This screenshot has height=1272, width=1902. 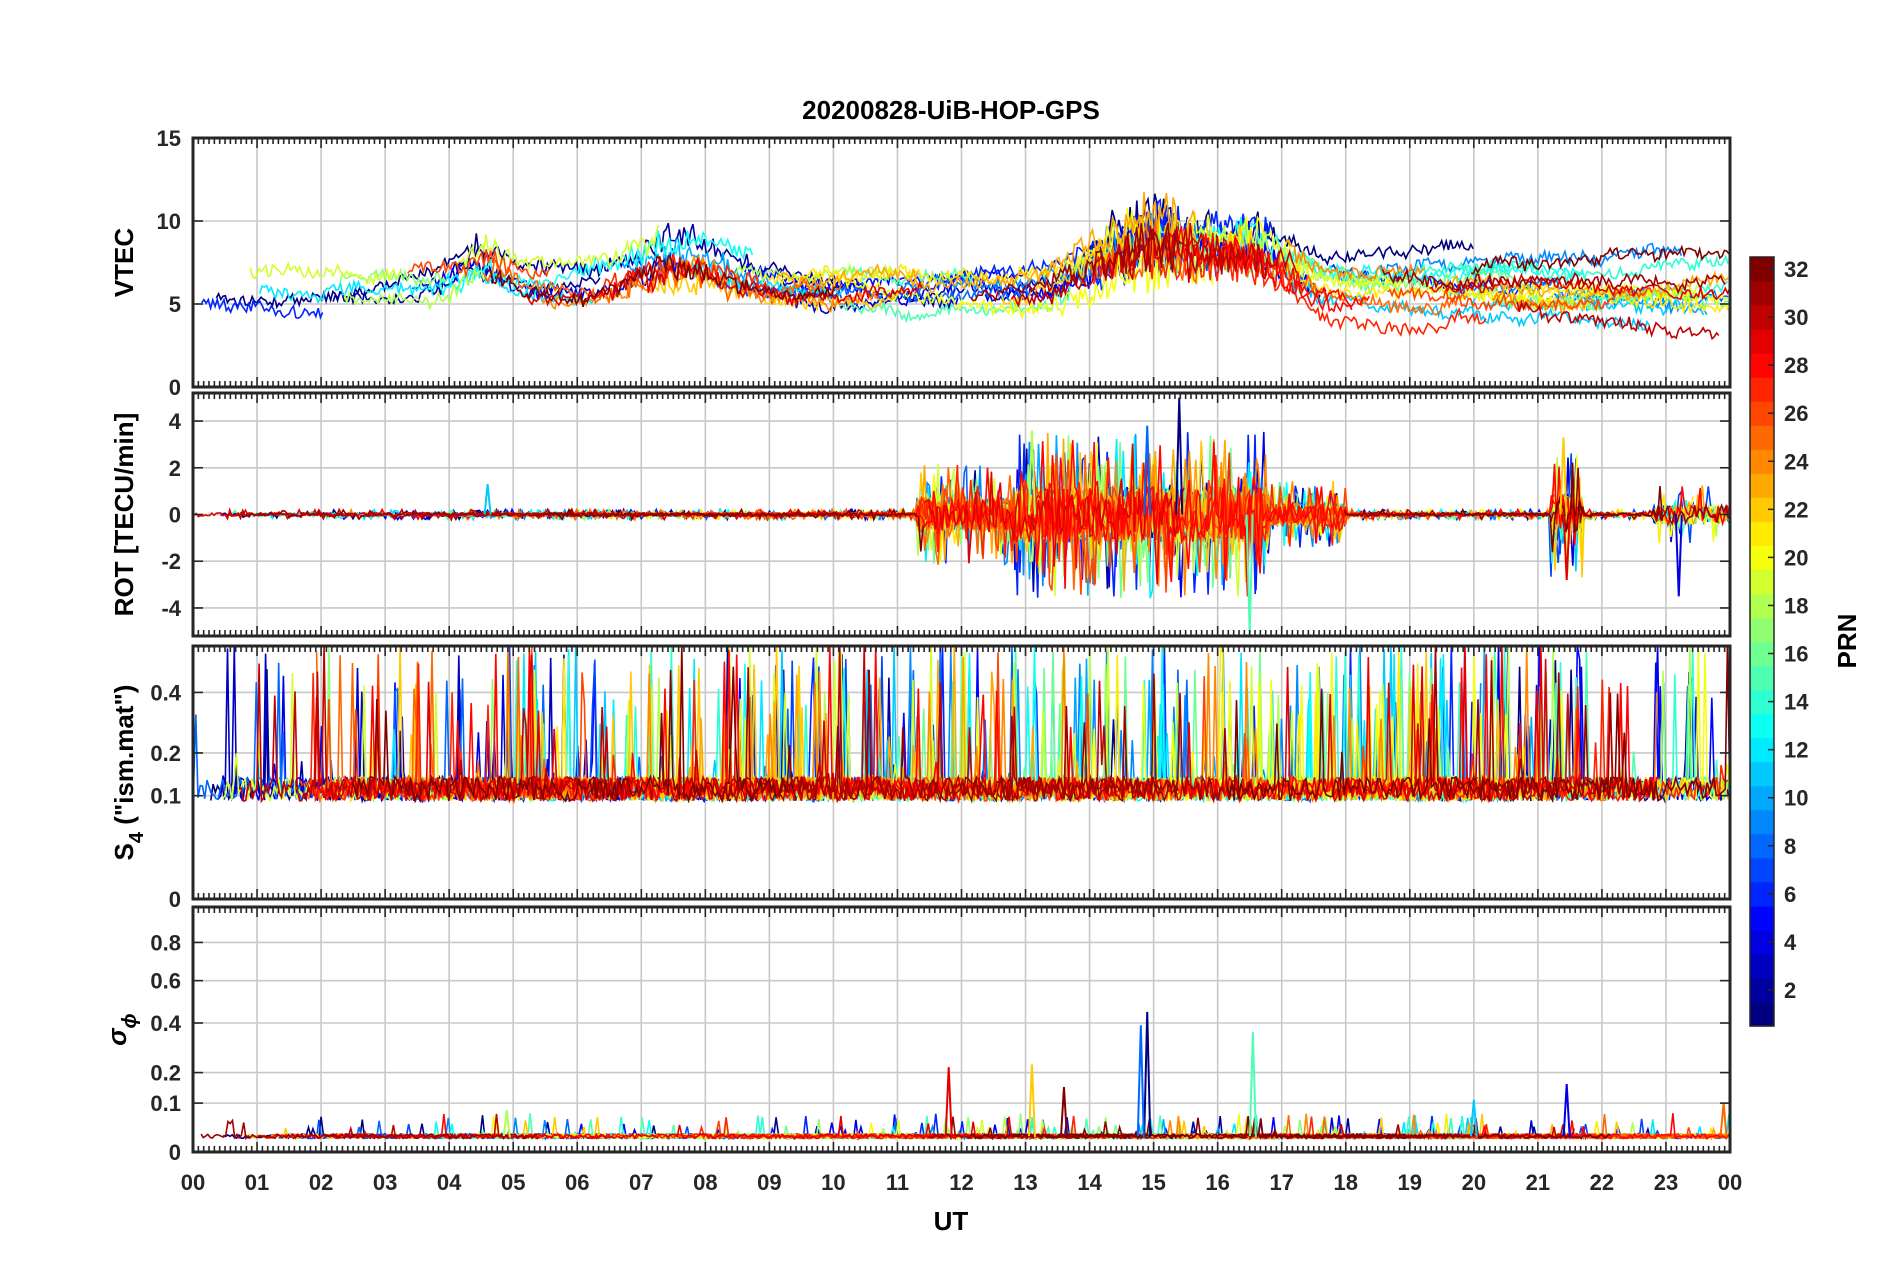 What do you see at coordinates (385, 1182) in the screenshot?
I see `x-tick-label: 03` at bounding box center [385, 1182].